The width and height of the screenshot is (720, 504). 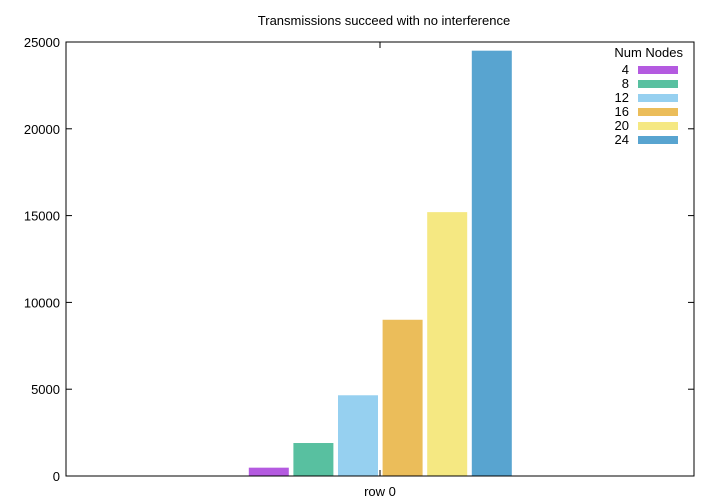 What do you see at coordinates (42, 216) in the screenshot?
I see `y-tick-label: 15000` at bounding box center [42, 216].